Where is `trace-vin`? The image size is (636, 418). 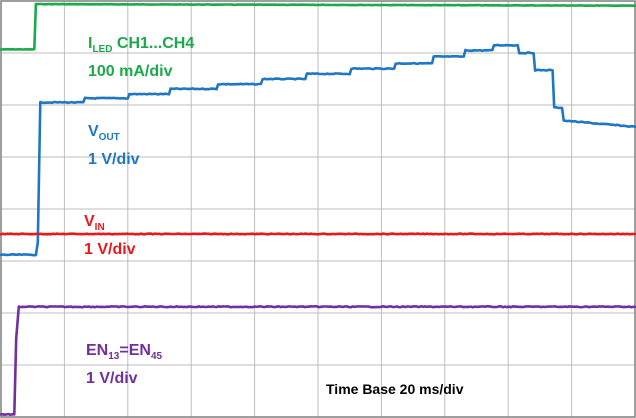 trace-vin is located at coordinates (318, 234).